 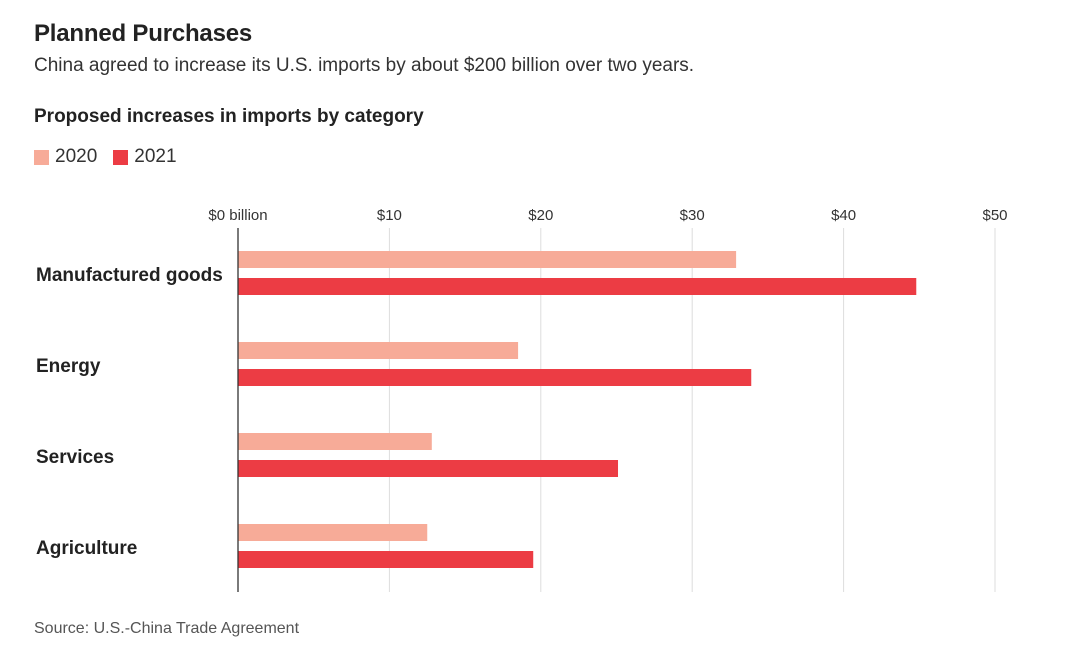 What do you see at coordinates (76, 156) in the screenshot?
I see `legend-label-2020: 2020` at bounding box center [76, 156].